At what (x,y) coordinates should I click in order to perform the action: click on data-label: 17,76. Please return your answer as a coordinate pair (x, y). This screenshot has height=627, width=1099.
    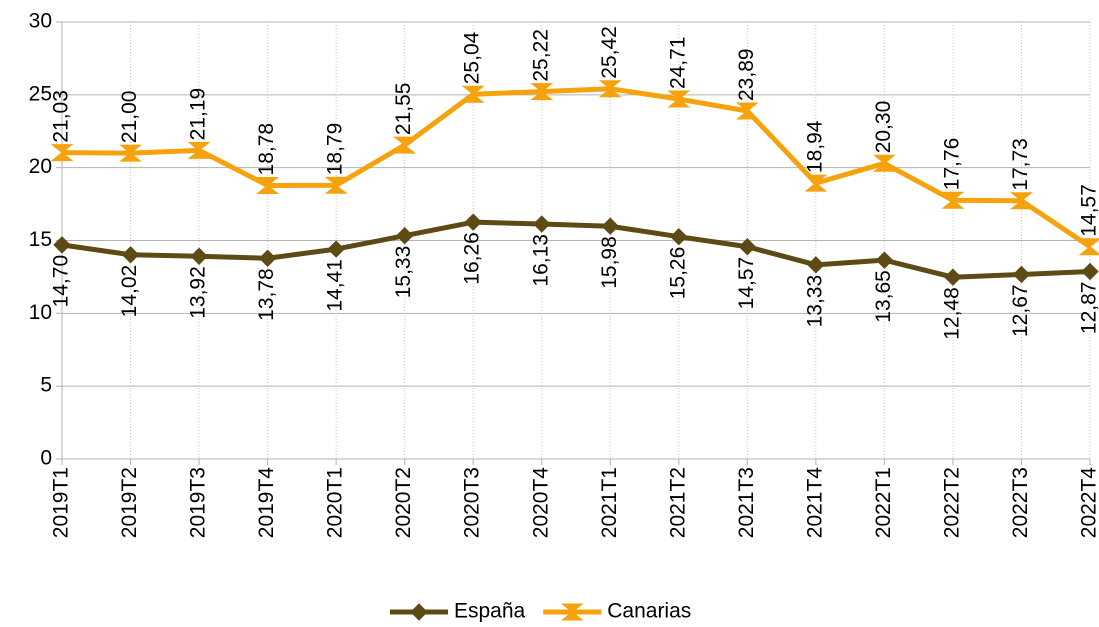
    Looking at the image, I should click on (951, 164).